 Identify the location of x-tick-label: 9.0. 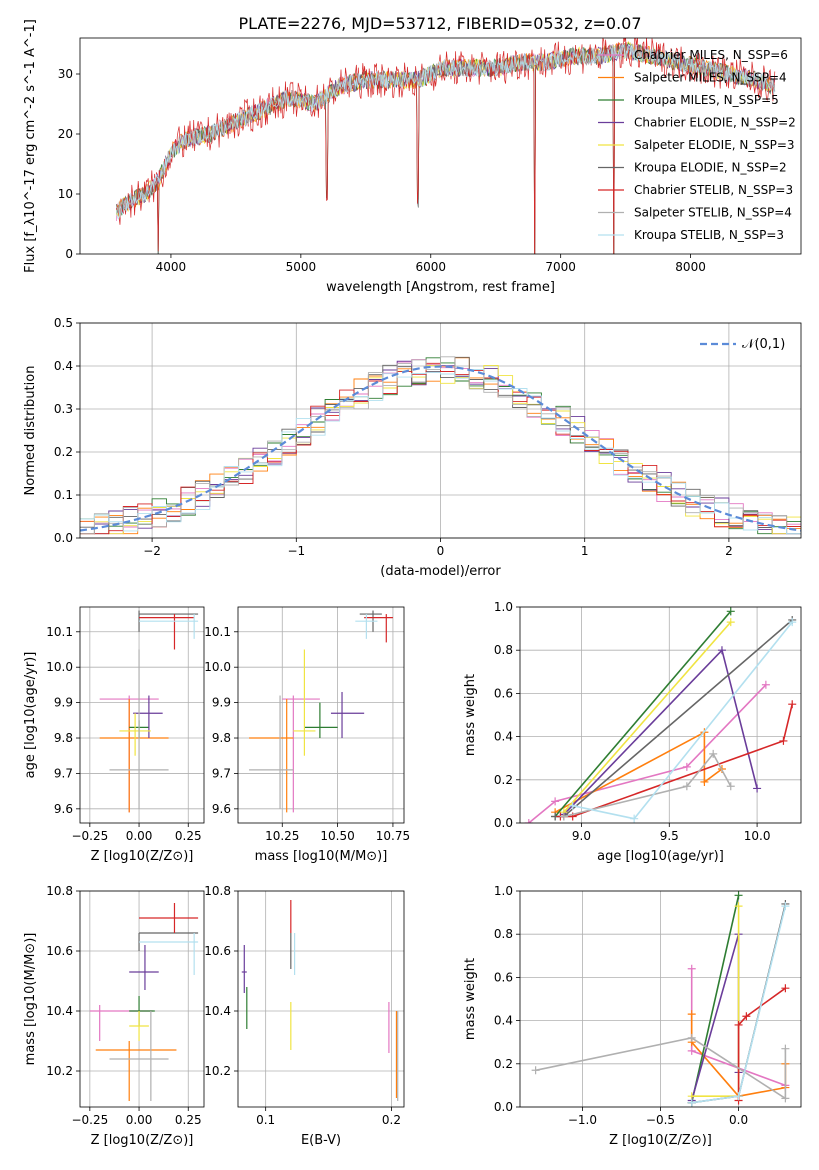
(581, 836).